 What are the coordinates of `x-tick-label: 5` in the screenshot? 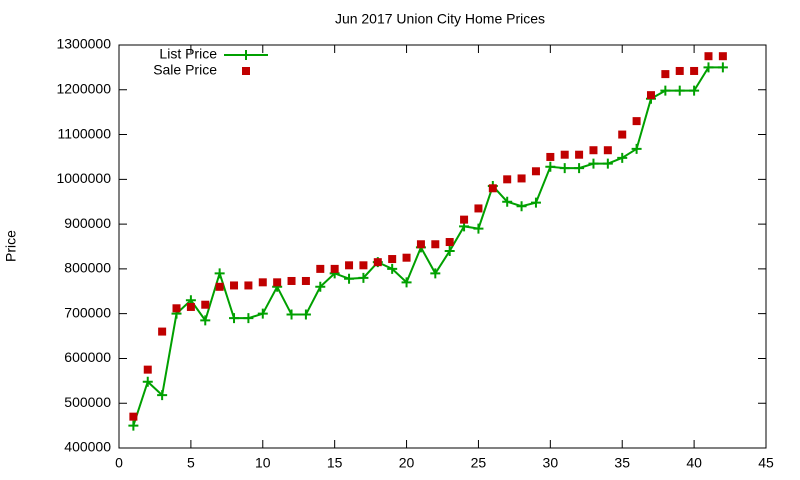 It's located at (191, 463).